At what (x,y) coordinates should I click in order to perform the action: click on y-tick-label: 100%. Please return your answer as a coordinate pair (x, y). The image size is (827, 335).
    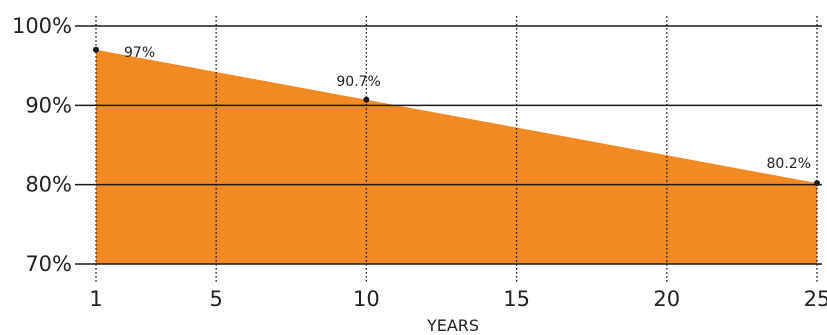
    Looking at the image, I should click on (42, 26).